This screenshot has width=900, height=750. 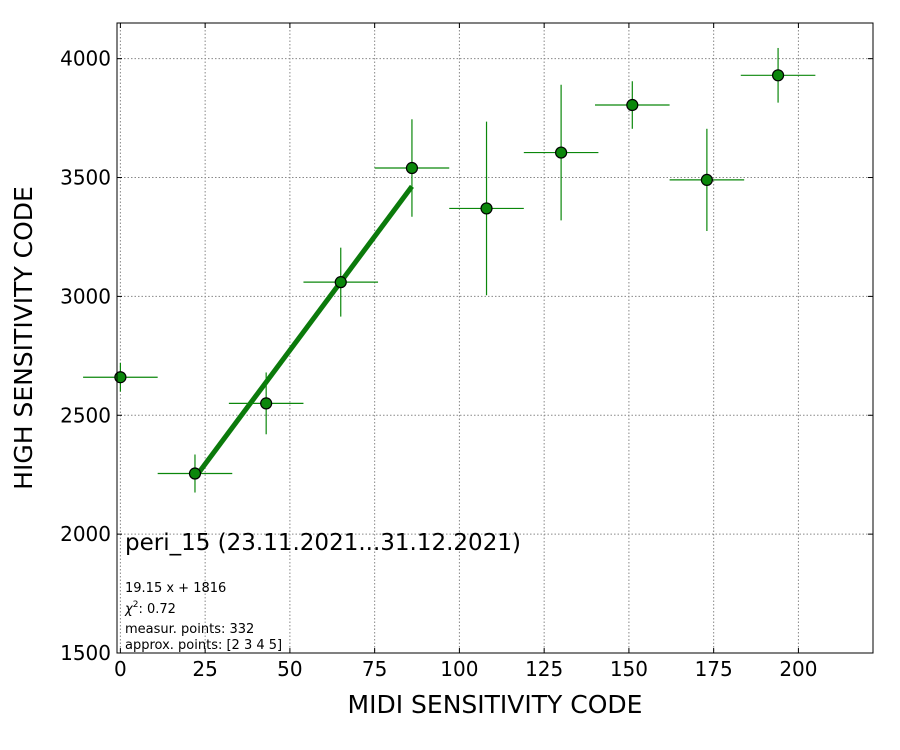 What do you see at coordinates (798, 669) in the screenshot?
I see `x-tick-label: 200` at bounding box center [798, 669].